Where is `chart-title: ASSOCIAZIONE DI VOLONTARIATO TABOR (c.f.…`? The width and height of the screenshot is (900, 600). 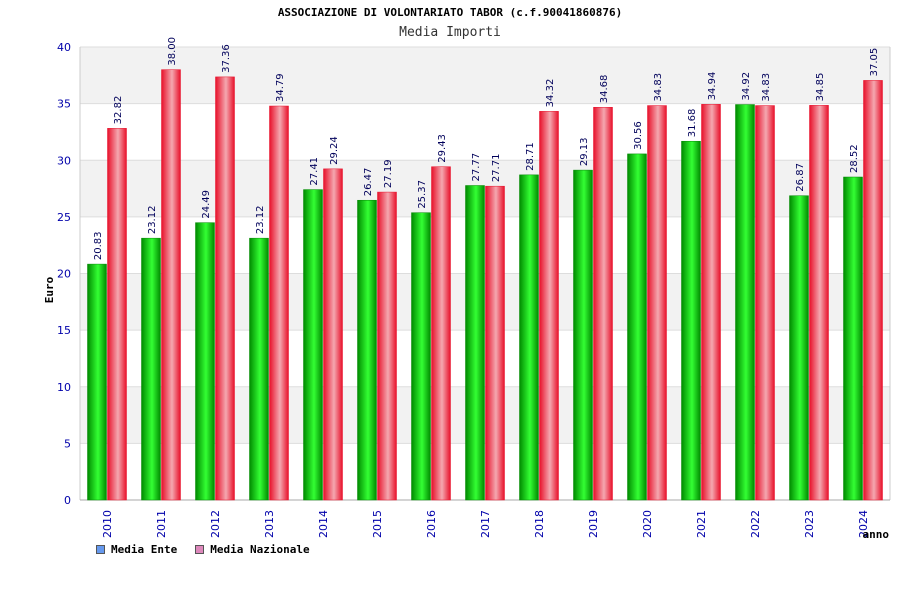
chart-title: ASSOCIAZIONE DI VOLONTARIATO TABOR (c.f.… is located at coordinates (450, 12).